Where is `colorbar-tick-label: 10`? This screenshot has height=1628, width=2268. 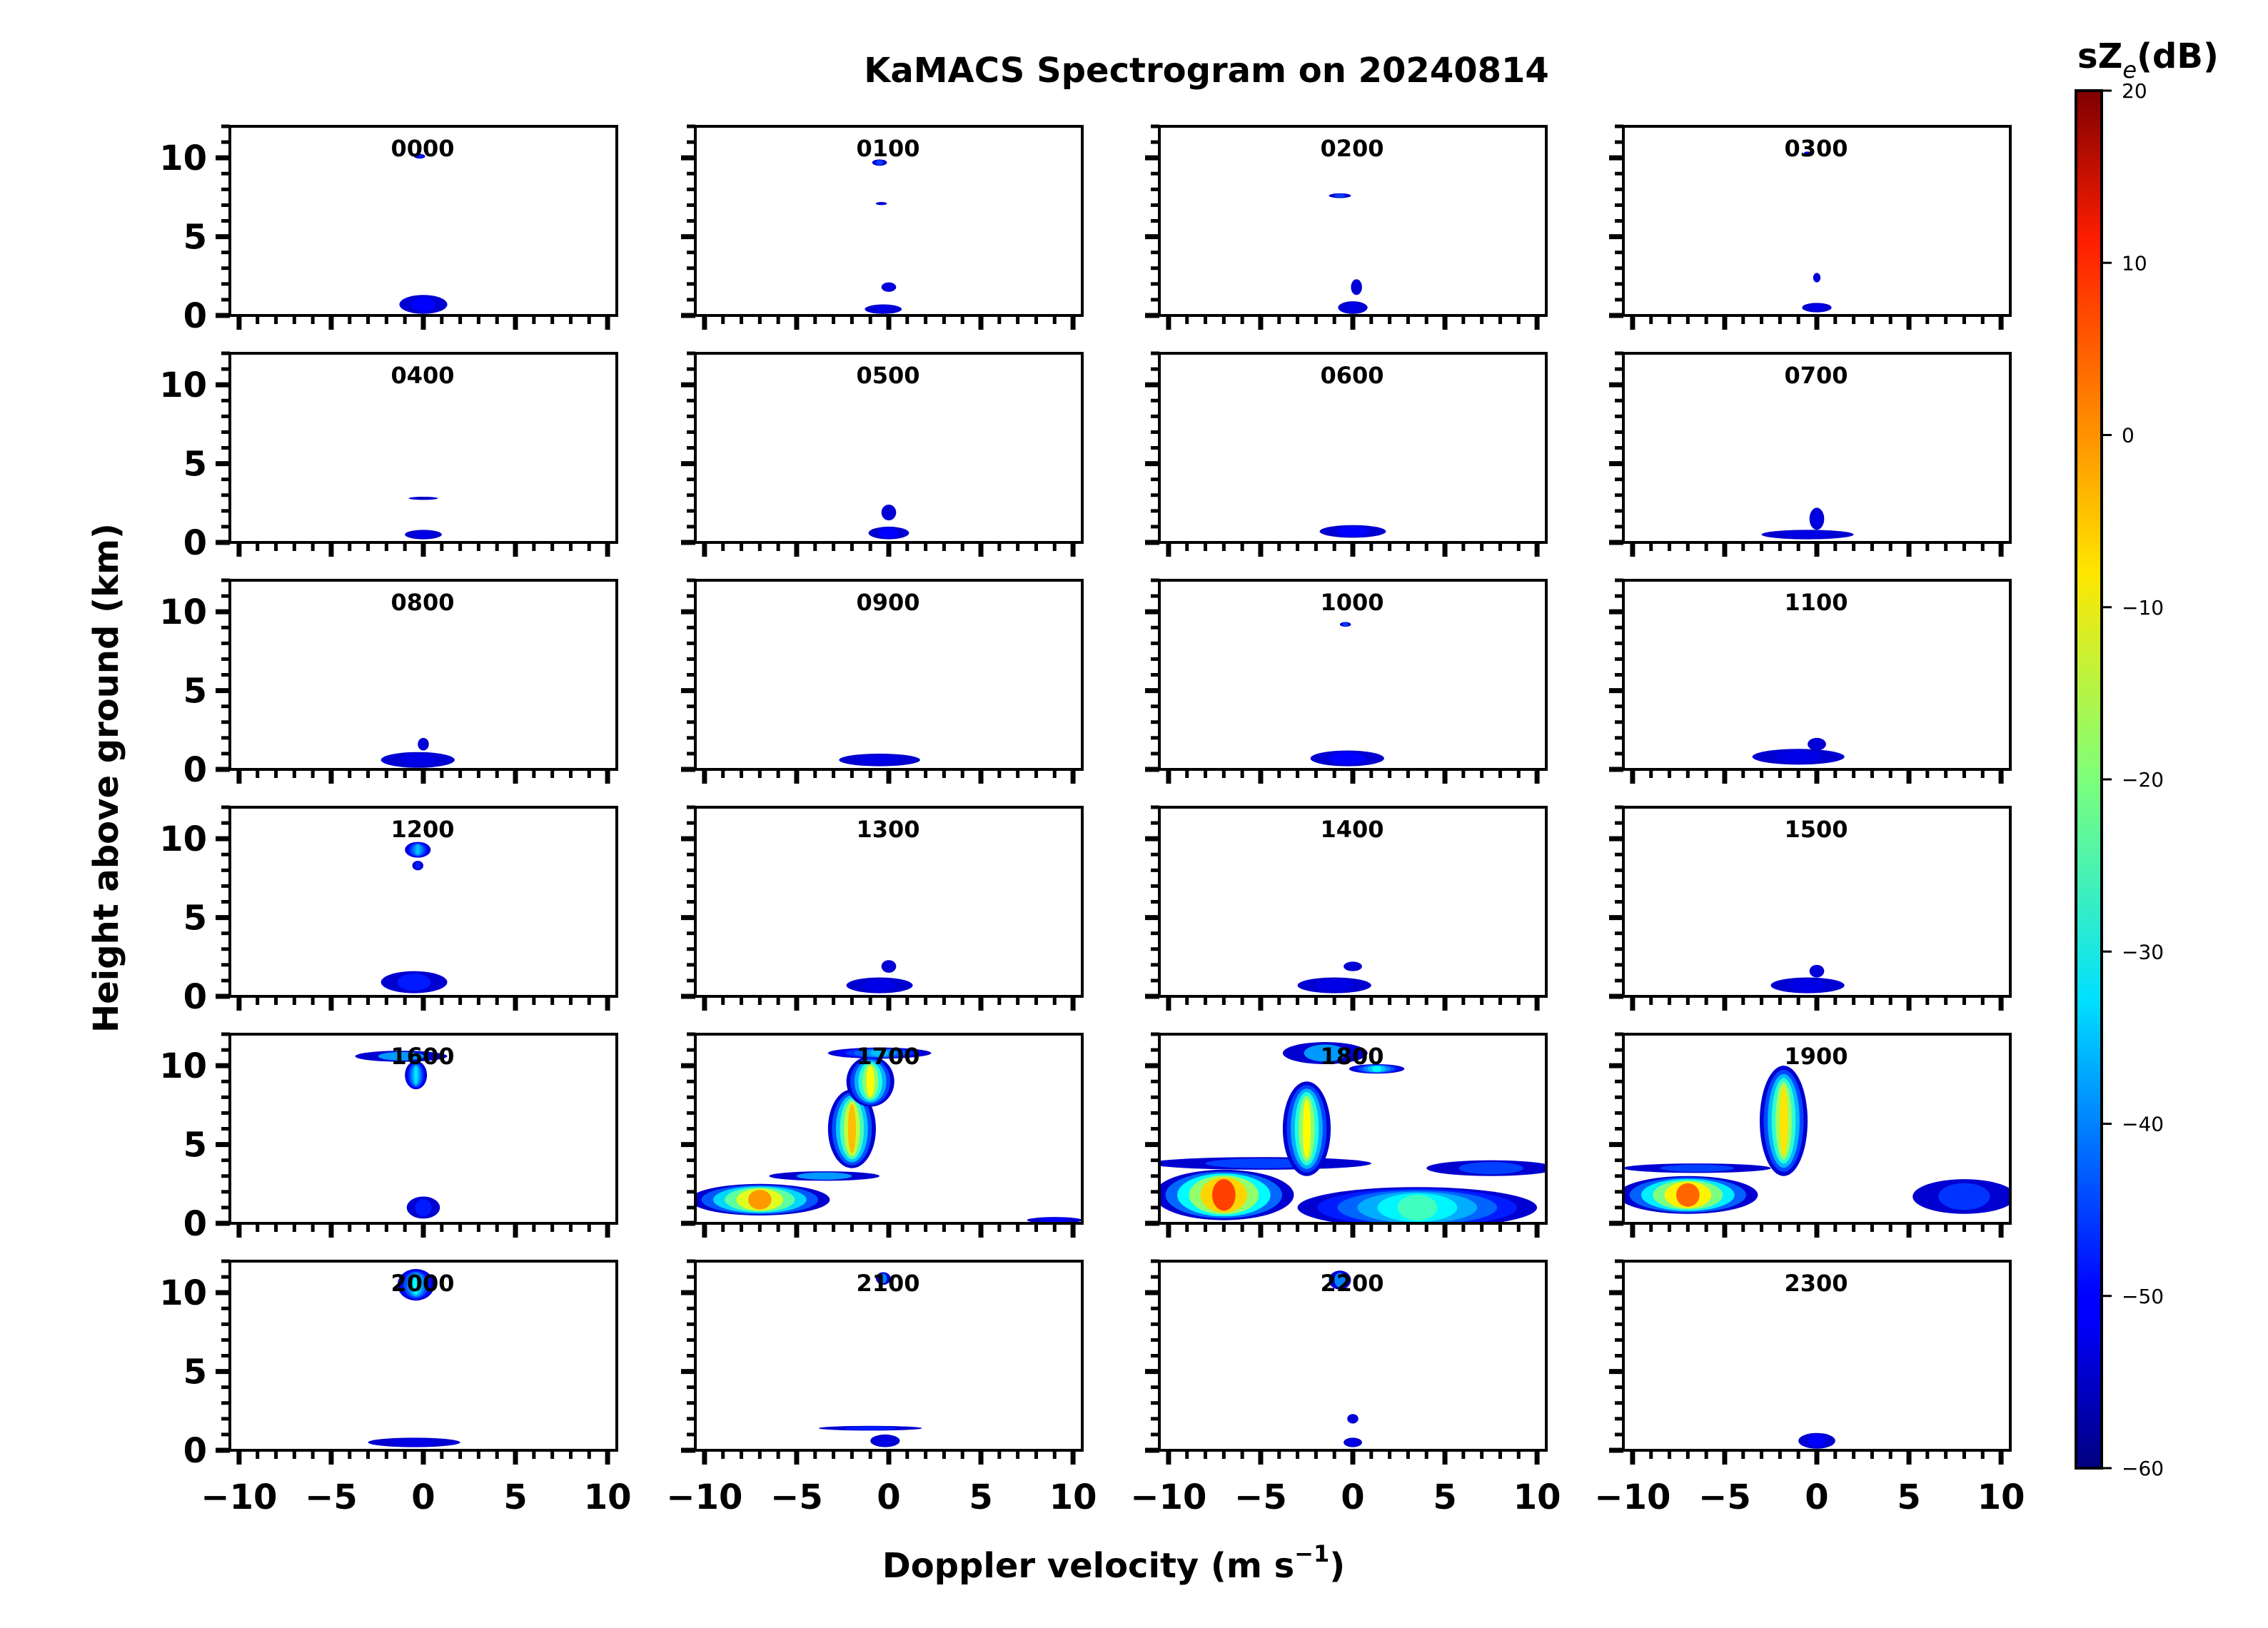 colorbar-tick-label: 10 is located at coordinates (2134, 263).